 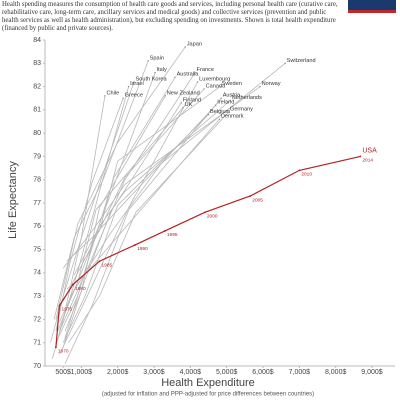 What do you see at coordinates (208, 383) in the screenshot?
I see `x-axis-title: Health Expenditure` at bounding box center [208, 383].